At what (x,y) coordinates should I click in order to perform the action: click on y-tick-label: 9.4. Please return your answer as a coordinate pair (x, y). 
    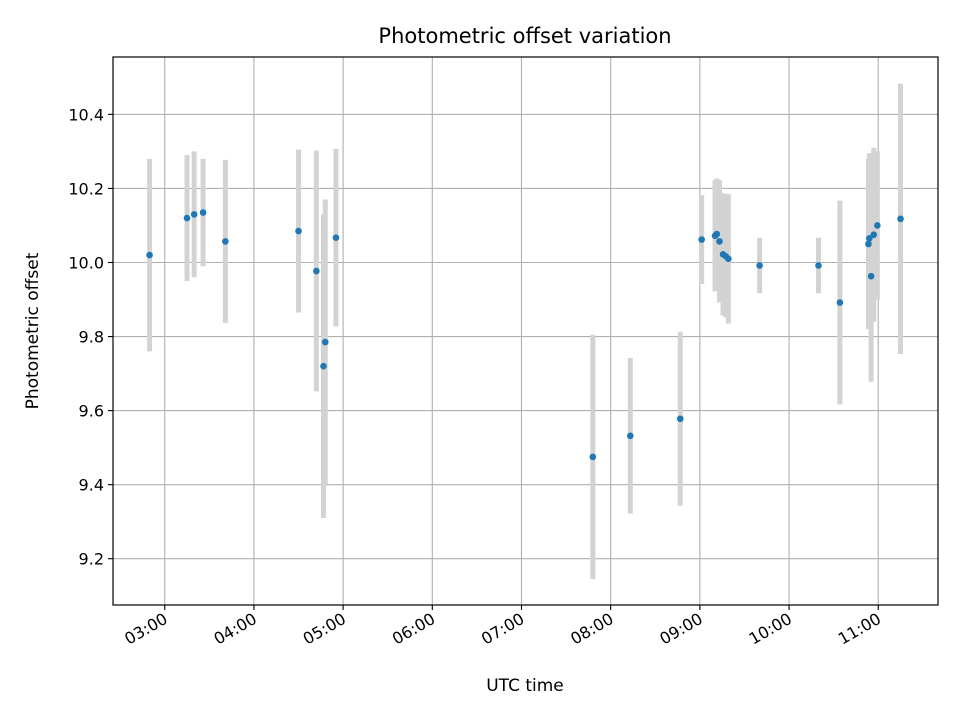
    Looking at the image, I should click on (91, 485).